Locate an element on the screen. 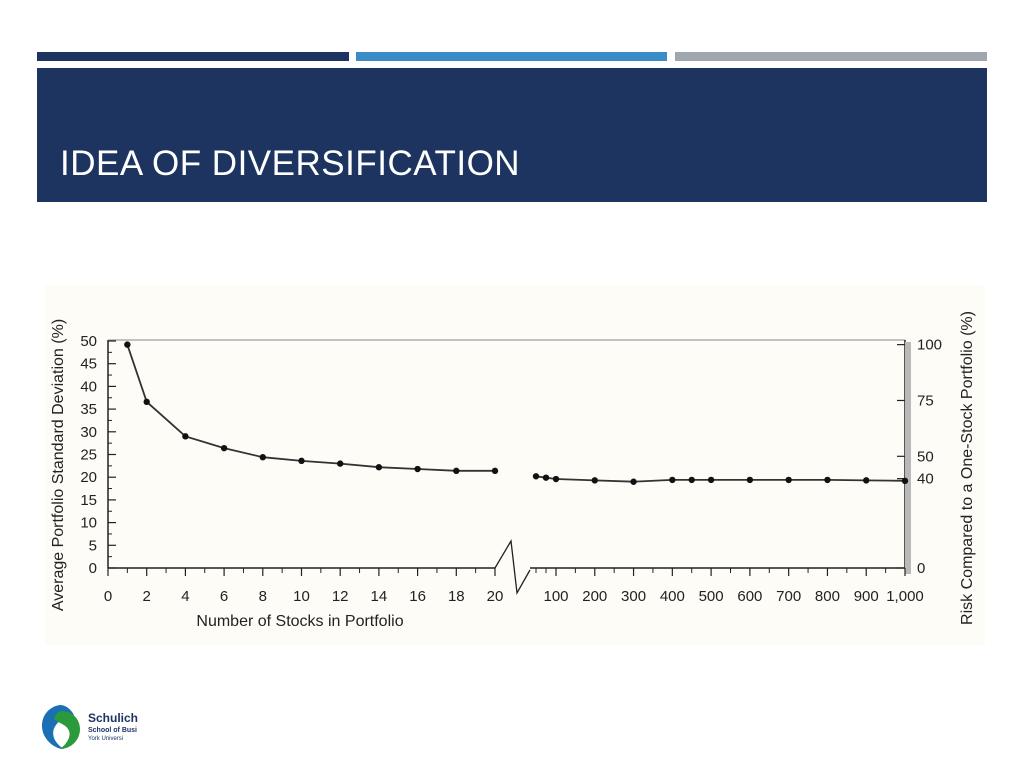 The image size is (1024, 768). y-right-tick-label: 100 is located at coordinates (929, 345).